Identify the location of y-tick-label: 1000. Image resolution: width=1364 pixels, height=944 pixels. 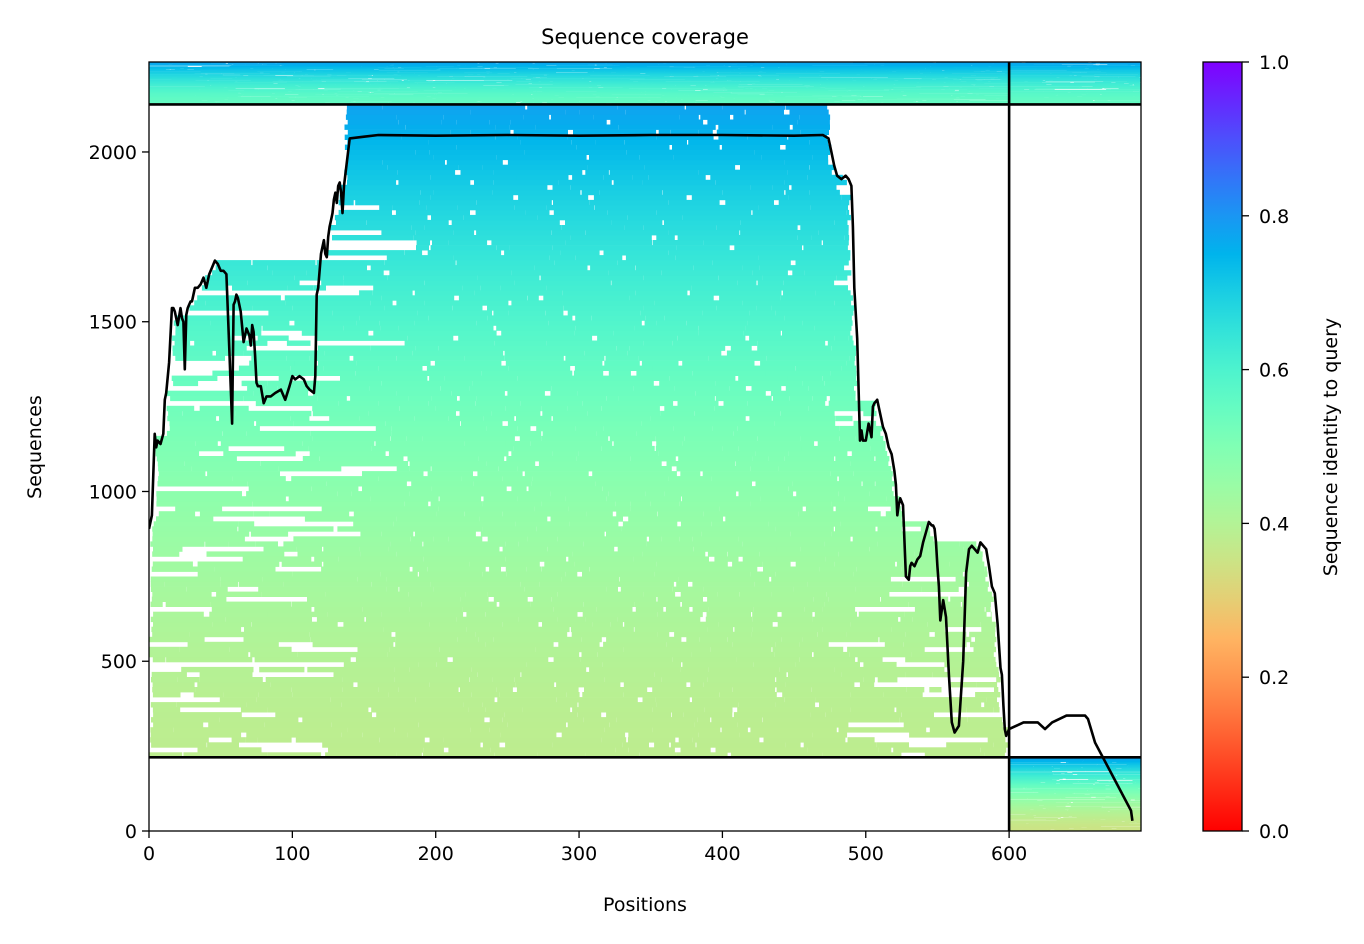
(113, 492).